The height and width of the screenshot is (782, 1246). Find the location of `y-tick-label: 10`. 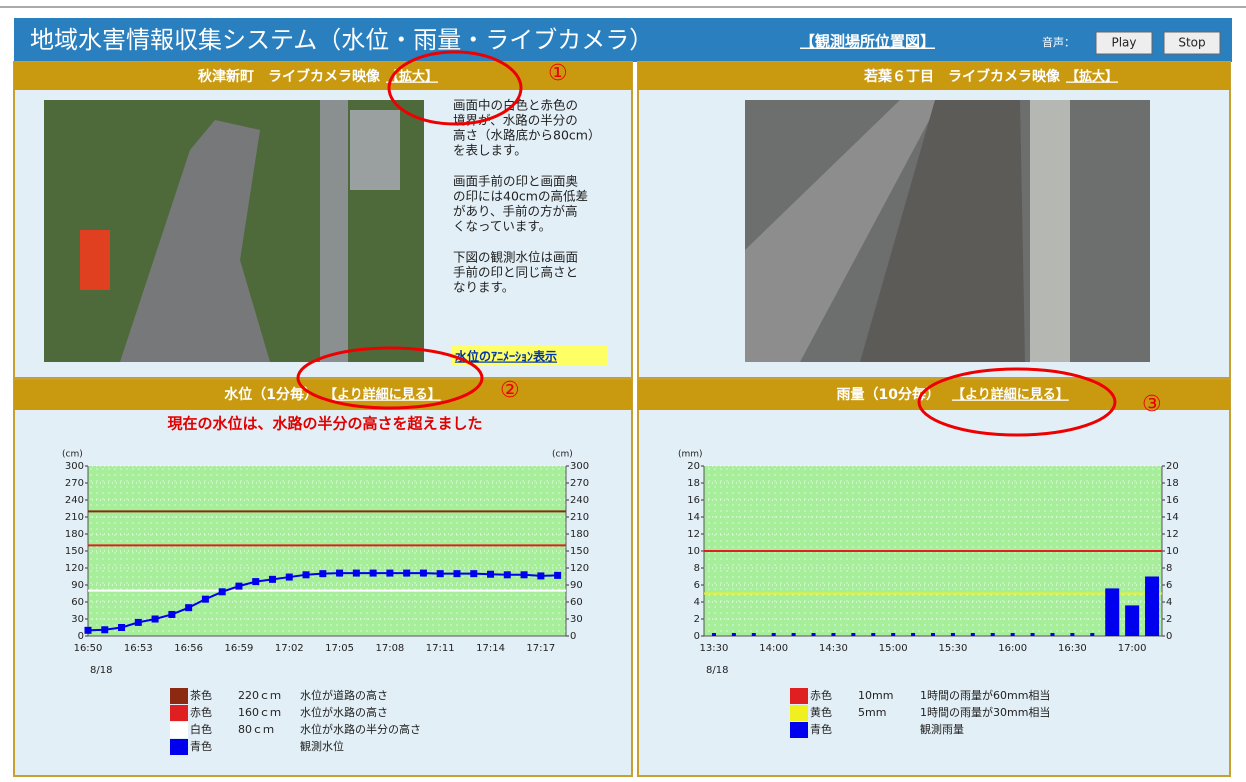

y-tick-label: 10 is located at coordinates (693, 551).